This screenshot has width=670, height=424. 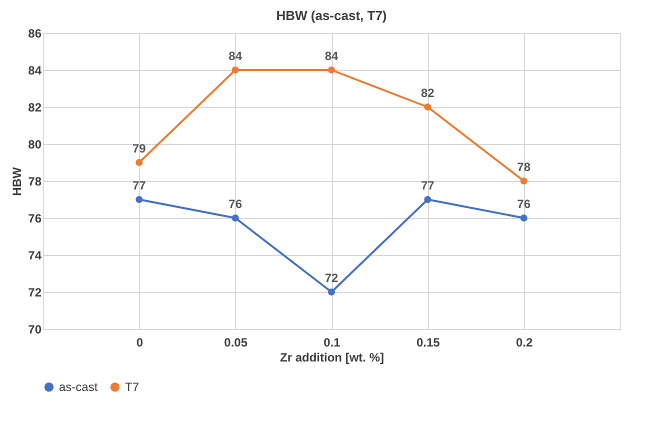 What do you see at coordinates (331, 278) in the screenshot?
I see `data-label: 72` at bounding box center [331, 278].